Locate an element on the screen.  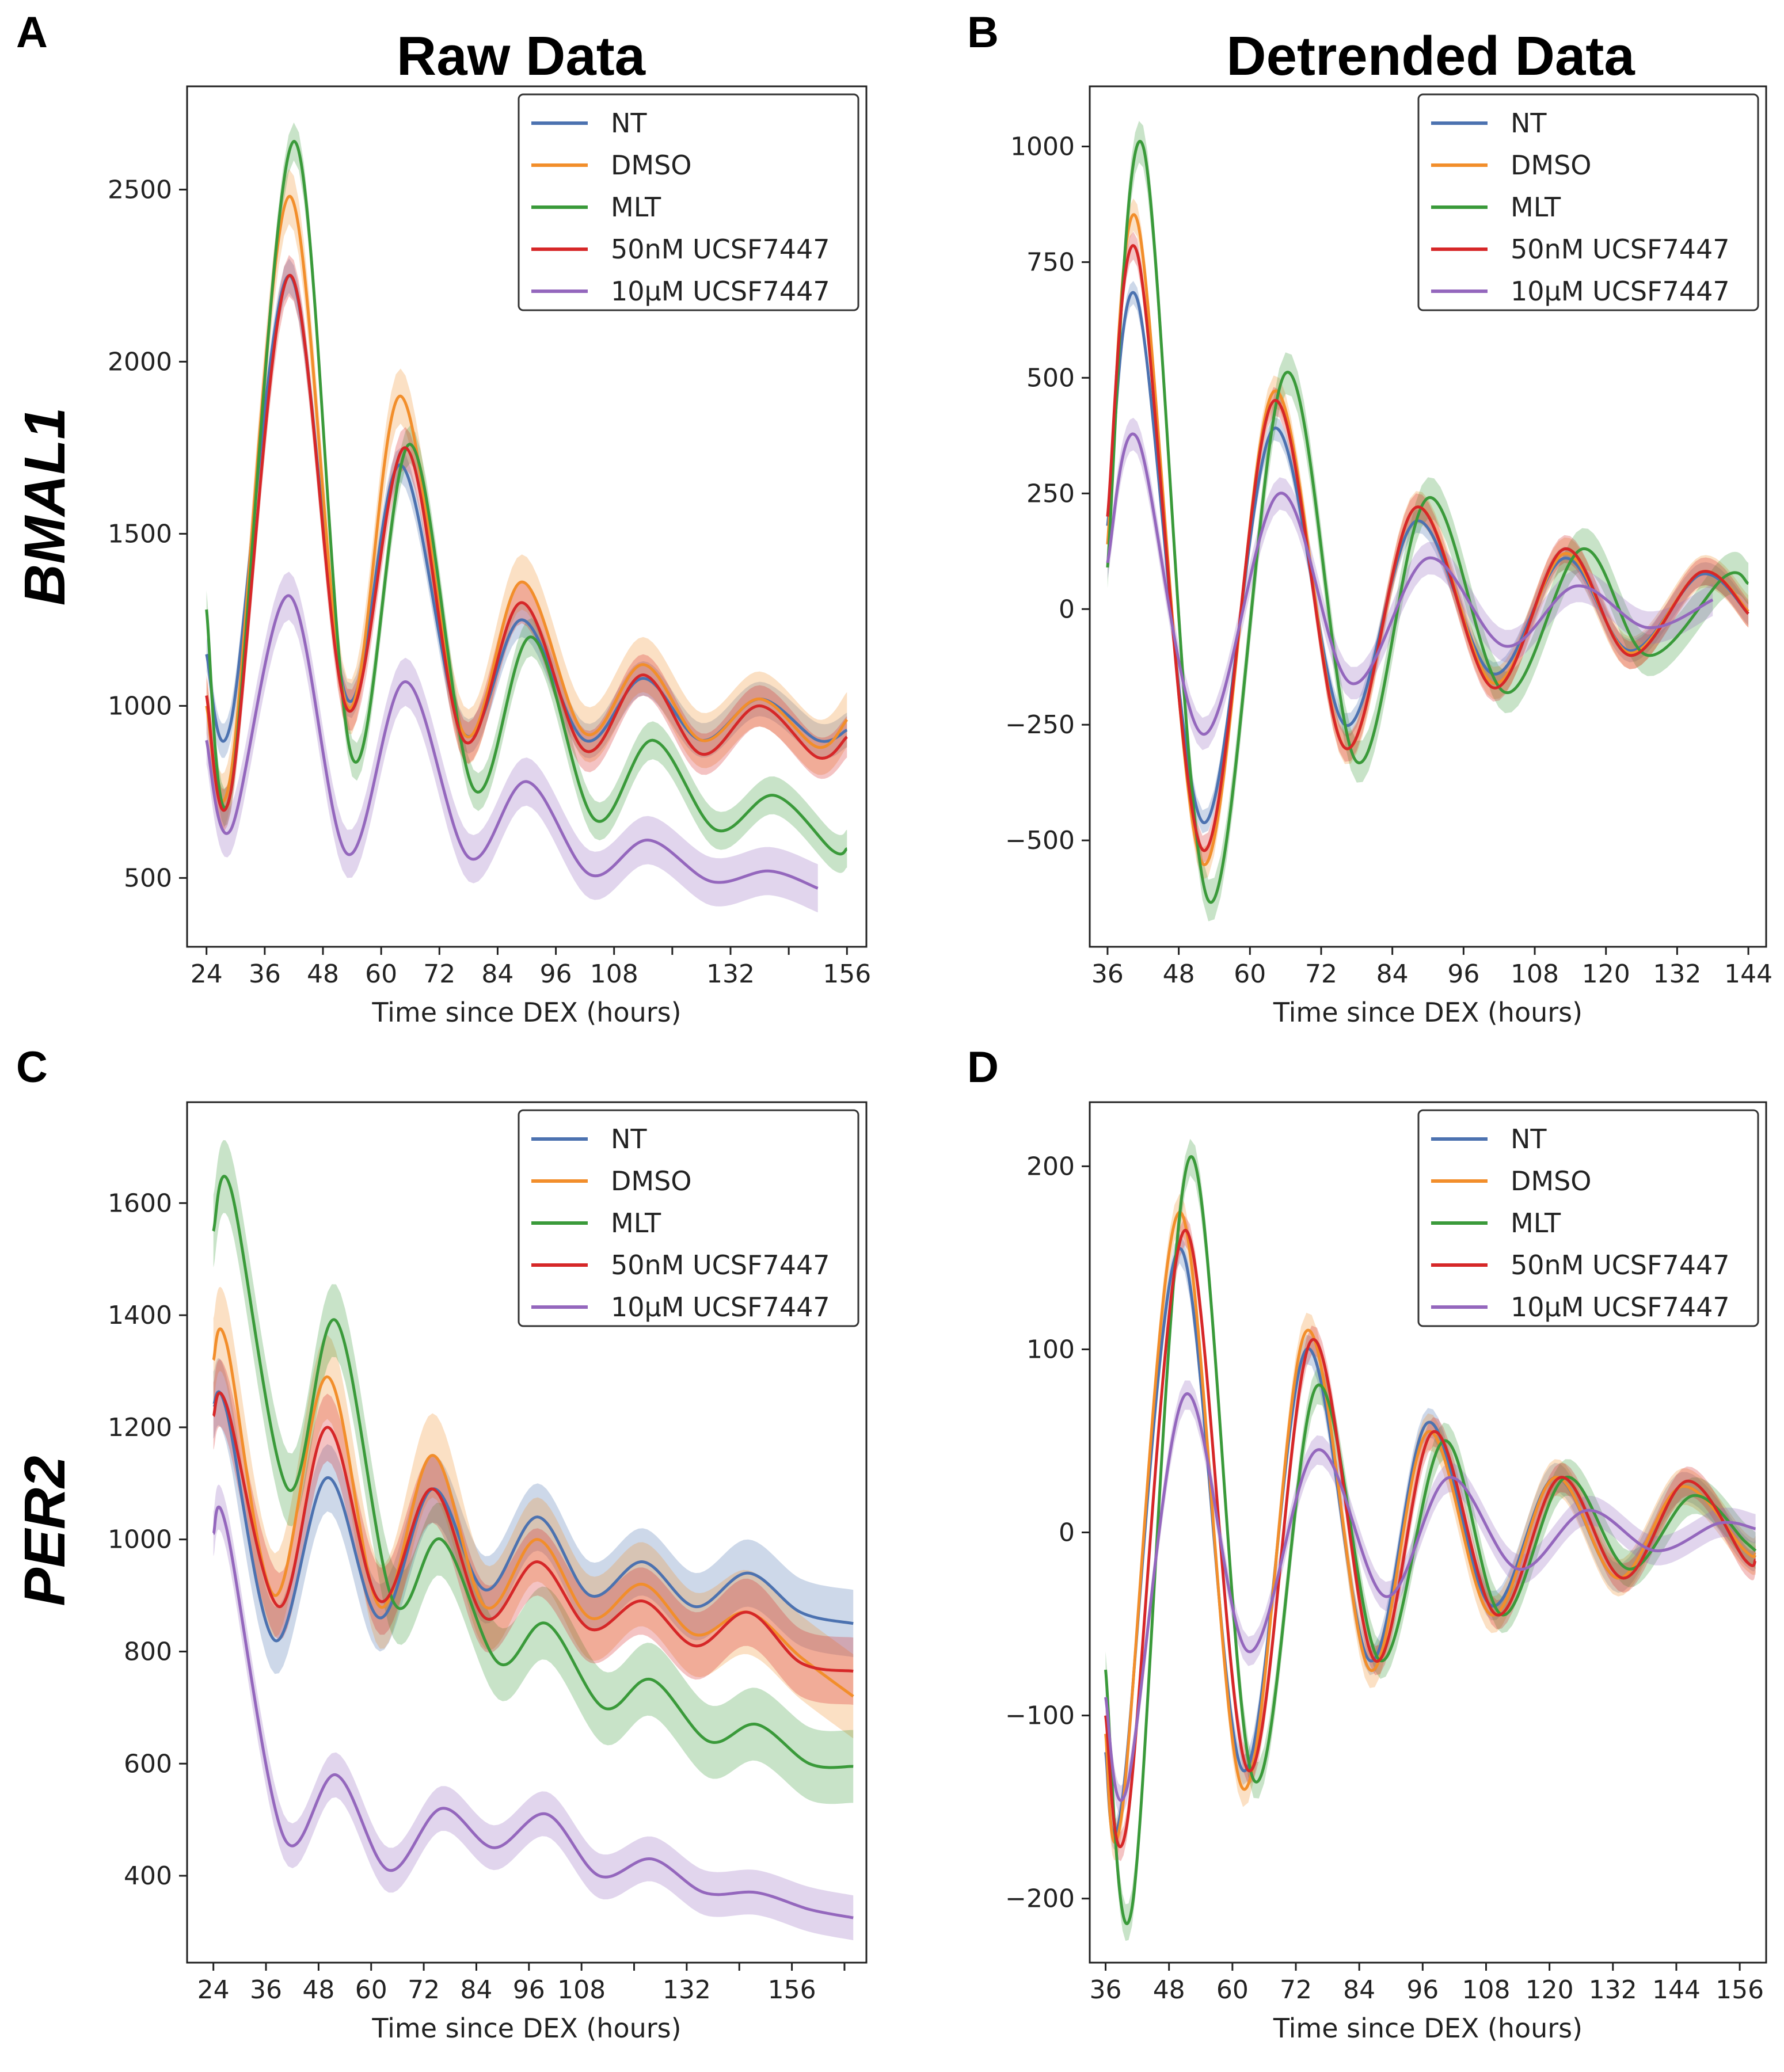
ytick-label-b: 0 is located at coordinates (1067, 610).